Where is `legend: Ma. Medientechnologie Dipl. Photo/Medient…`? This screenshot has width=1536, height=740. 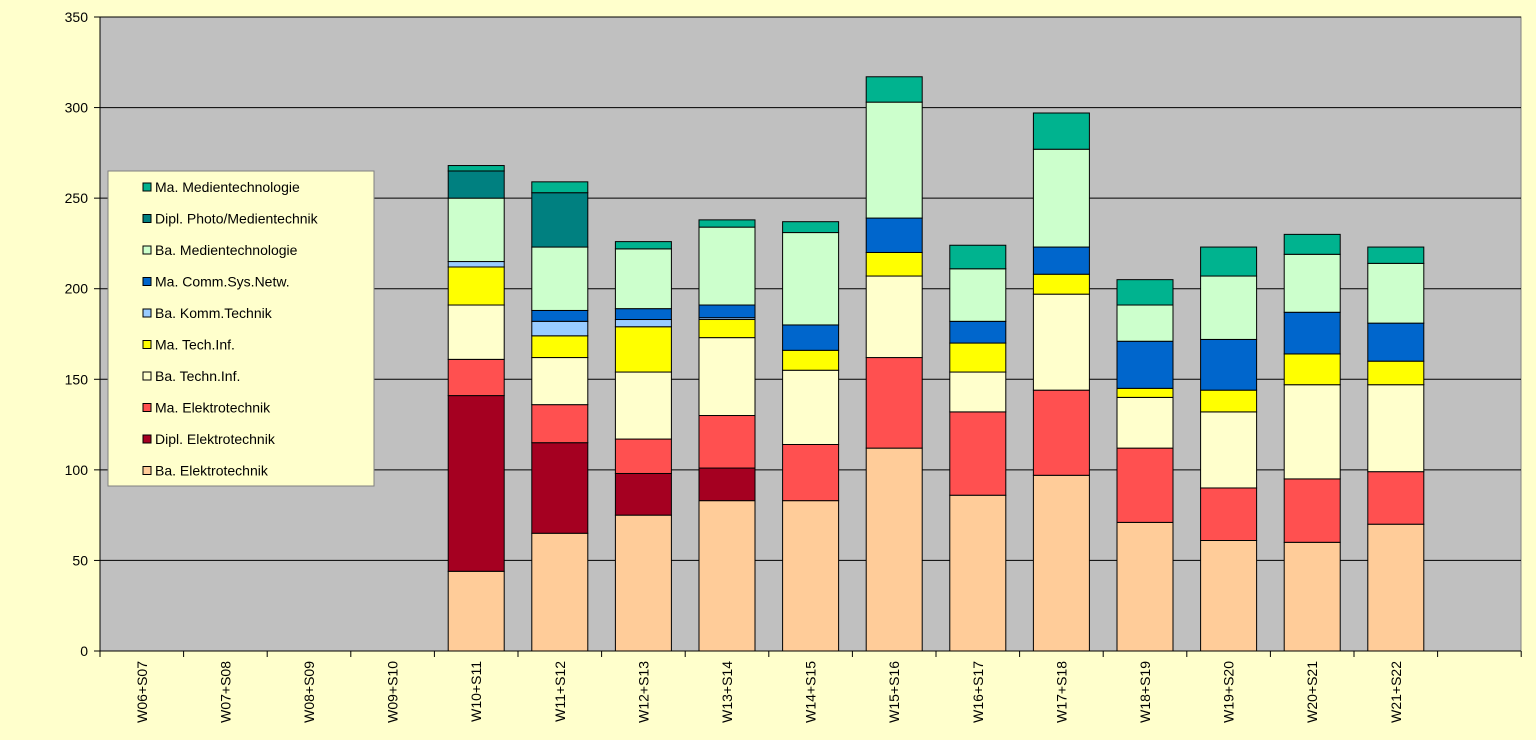 legend: Ma. Medientechnologie Dipl. Photo/Medient… is located at coordinates (241, 328).